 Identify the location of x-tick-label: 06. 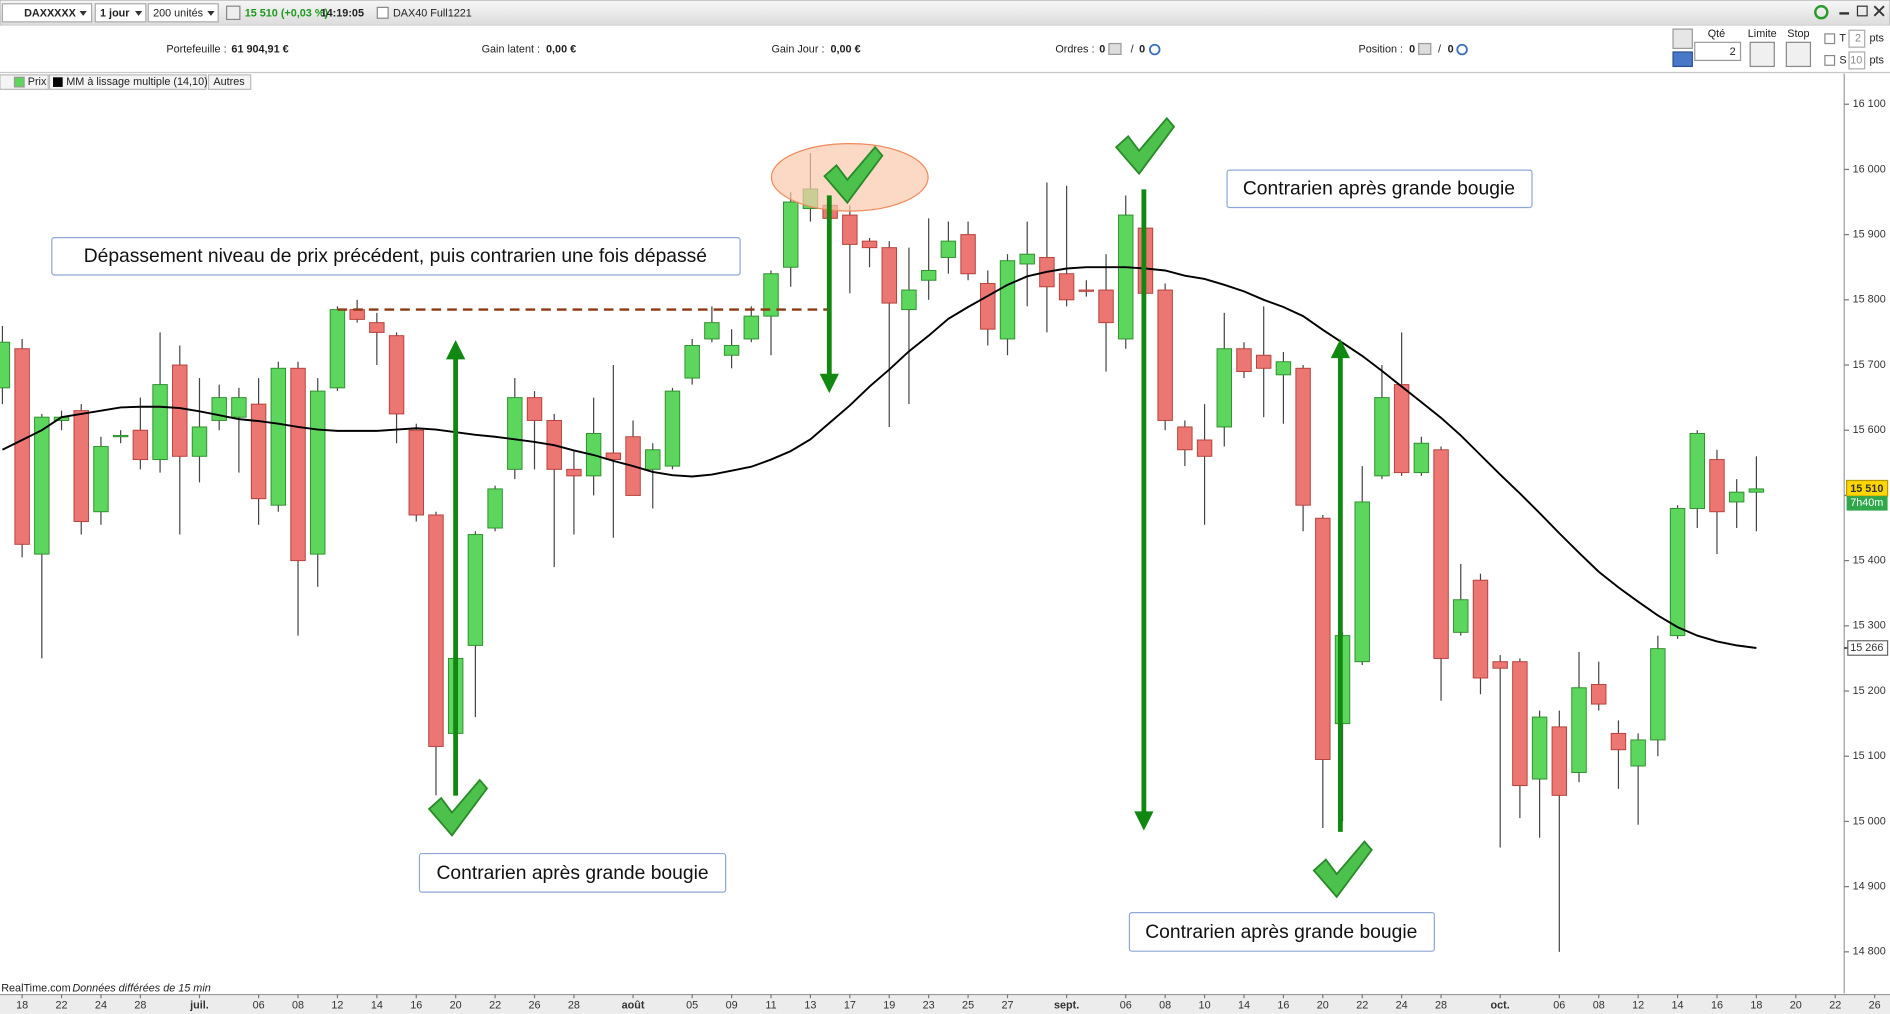
(1126, 1005).